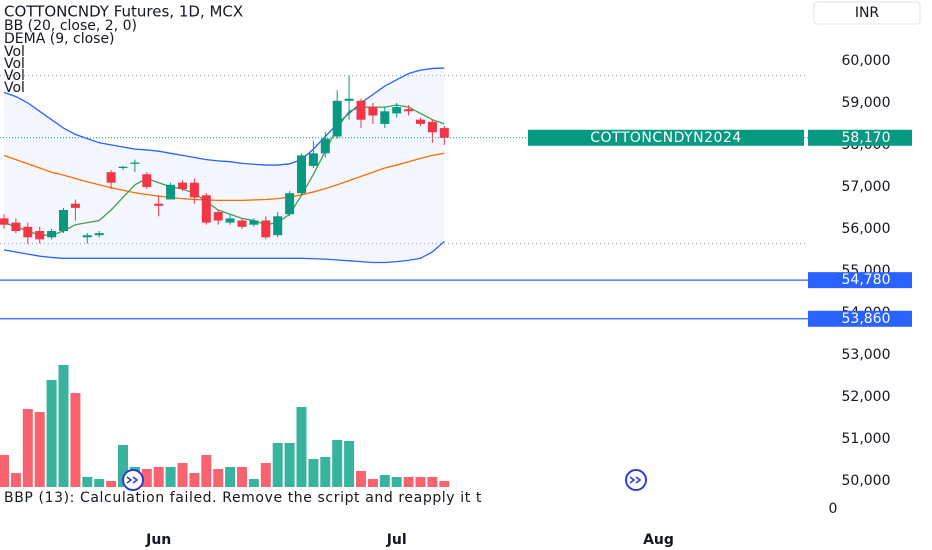  I want to click on y-tick-label: 60,000, so click(866, 61).